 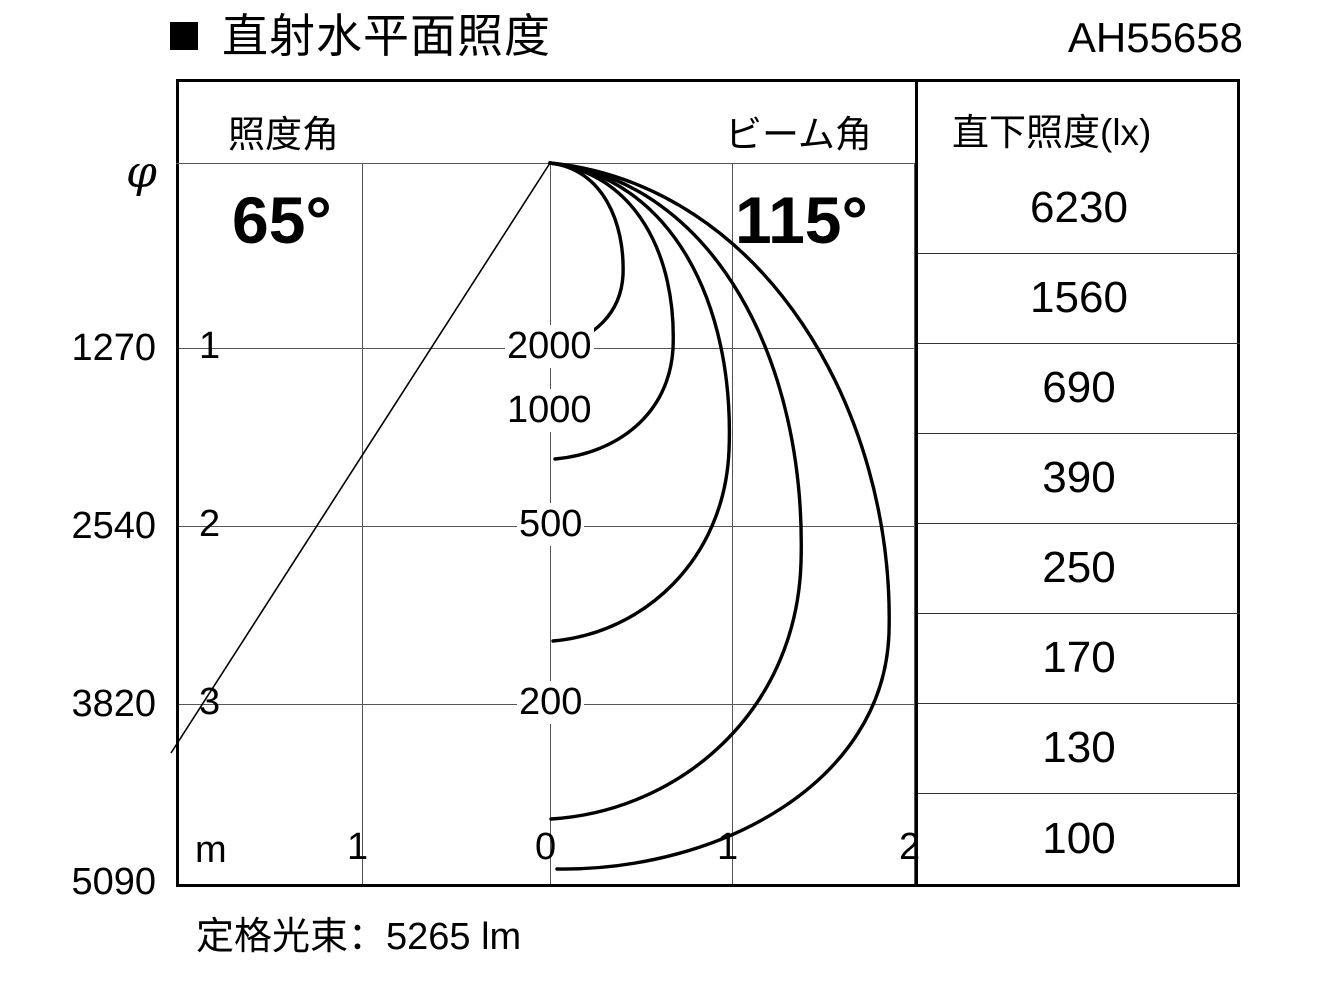 I want to click on phi-label-4: 5090, so click(x=113, y=882).